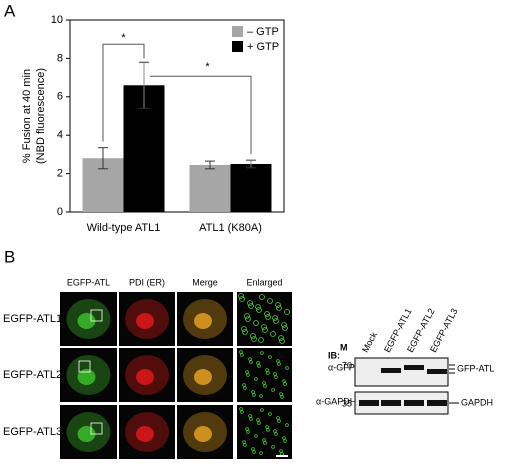  I want to click on band-label: GAPDH, so click(477, 402).